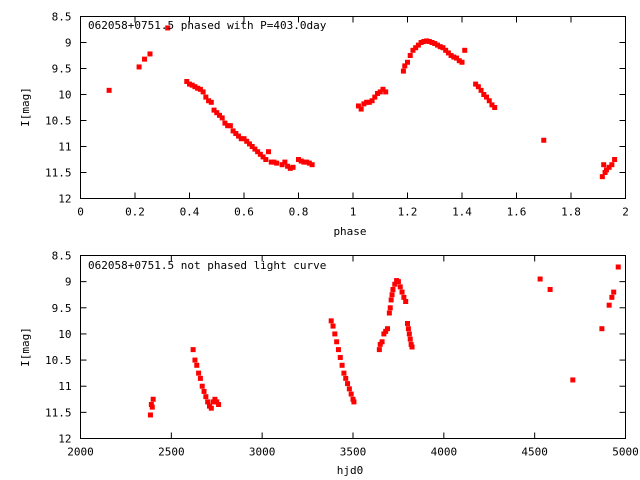 The height and width of the screenshot is (480, 640). Describe the element at coordinates (207, 25) in the screenshot. I see `panel-title: 062058+0751.5 phased with P=403.0day` at that location.